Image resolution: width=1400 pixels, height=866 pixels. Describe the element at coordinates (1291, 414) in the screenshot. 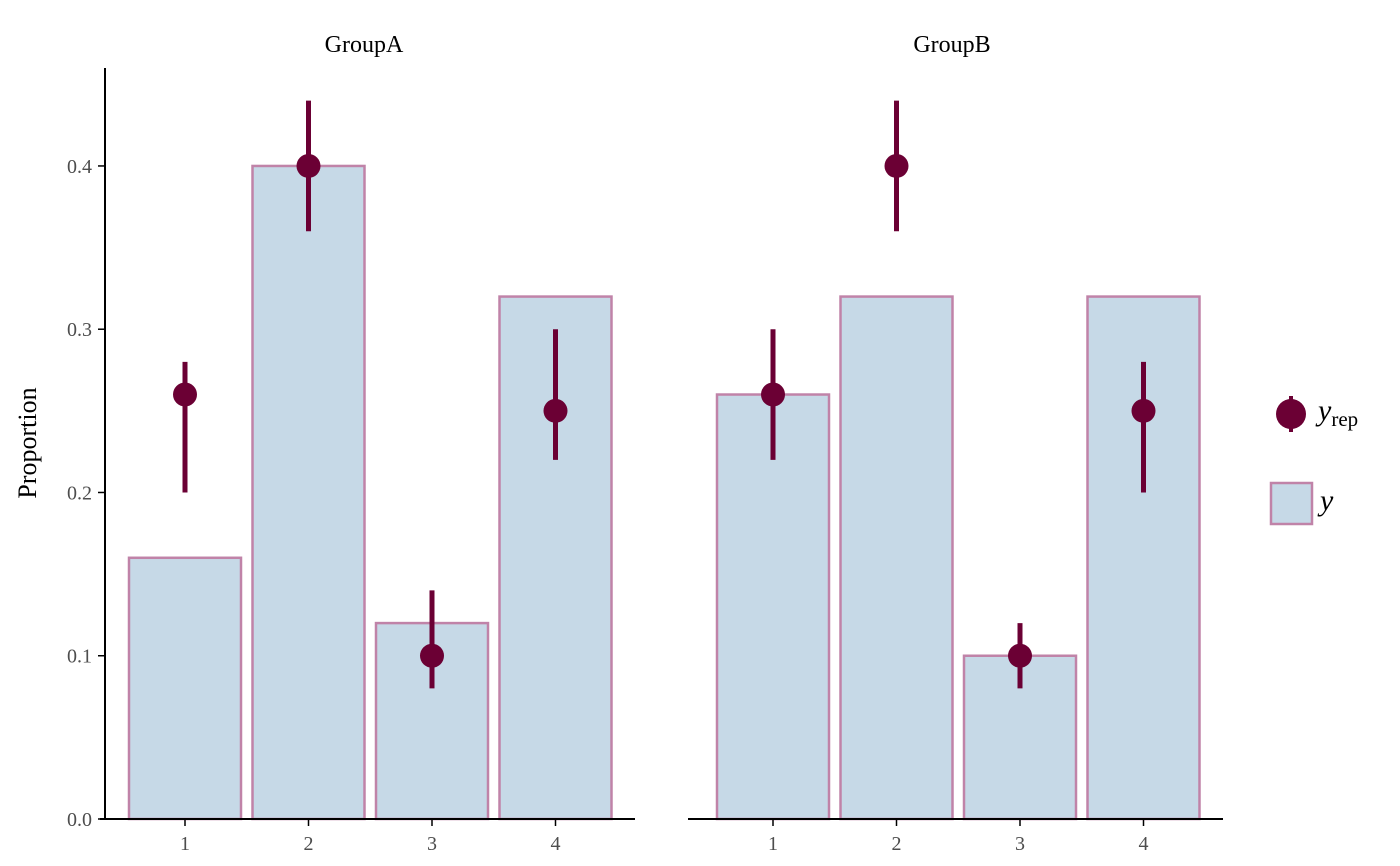

I see `legend-yrep-point` at that location.